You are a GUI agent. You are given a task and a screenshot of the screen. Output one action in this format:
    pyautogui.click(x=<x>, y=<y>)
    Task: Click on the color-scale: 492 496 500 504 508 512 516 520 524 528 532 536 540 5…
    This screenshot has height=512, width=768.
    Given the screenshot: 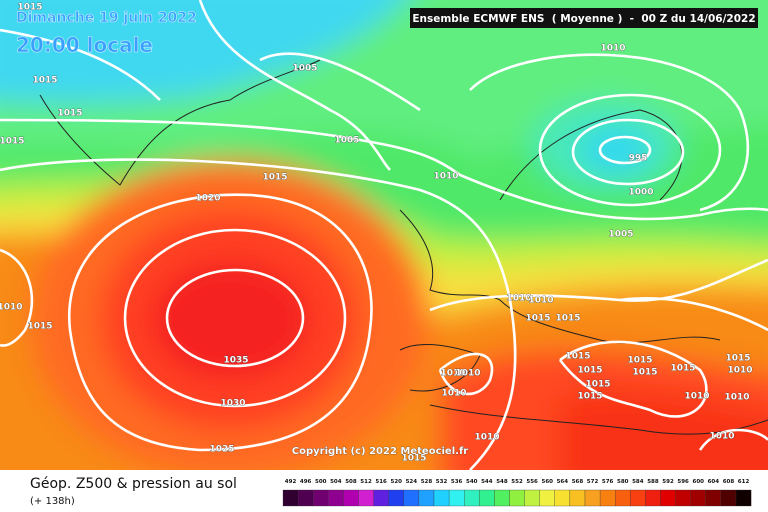 What is the action you would take?
    pyautogui.click(x=517, y=493)
    